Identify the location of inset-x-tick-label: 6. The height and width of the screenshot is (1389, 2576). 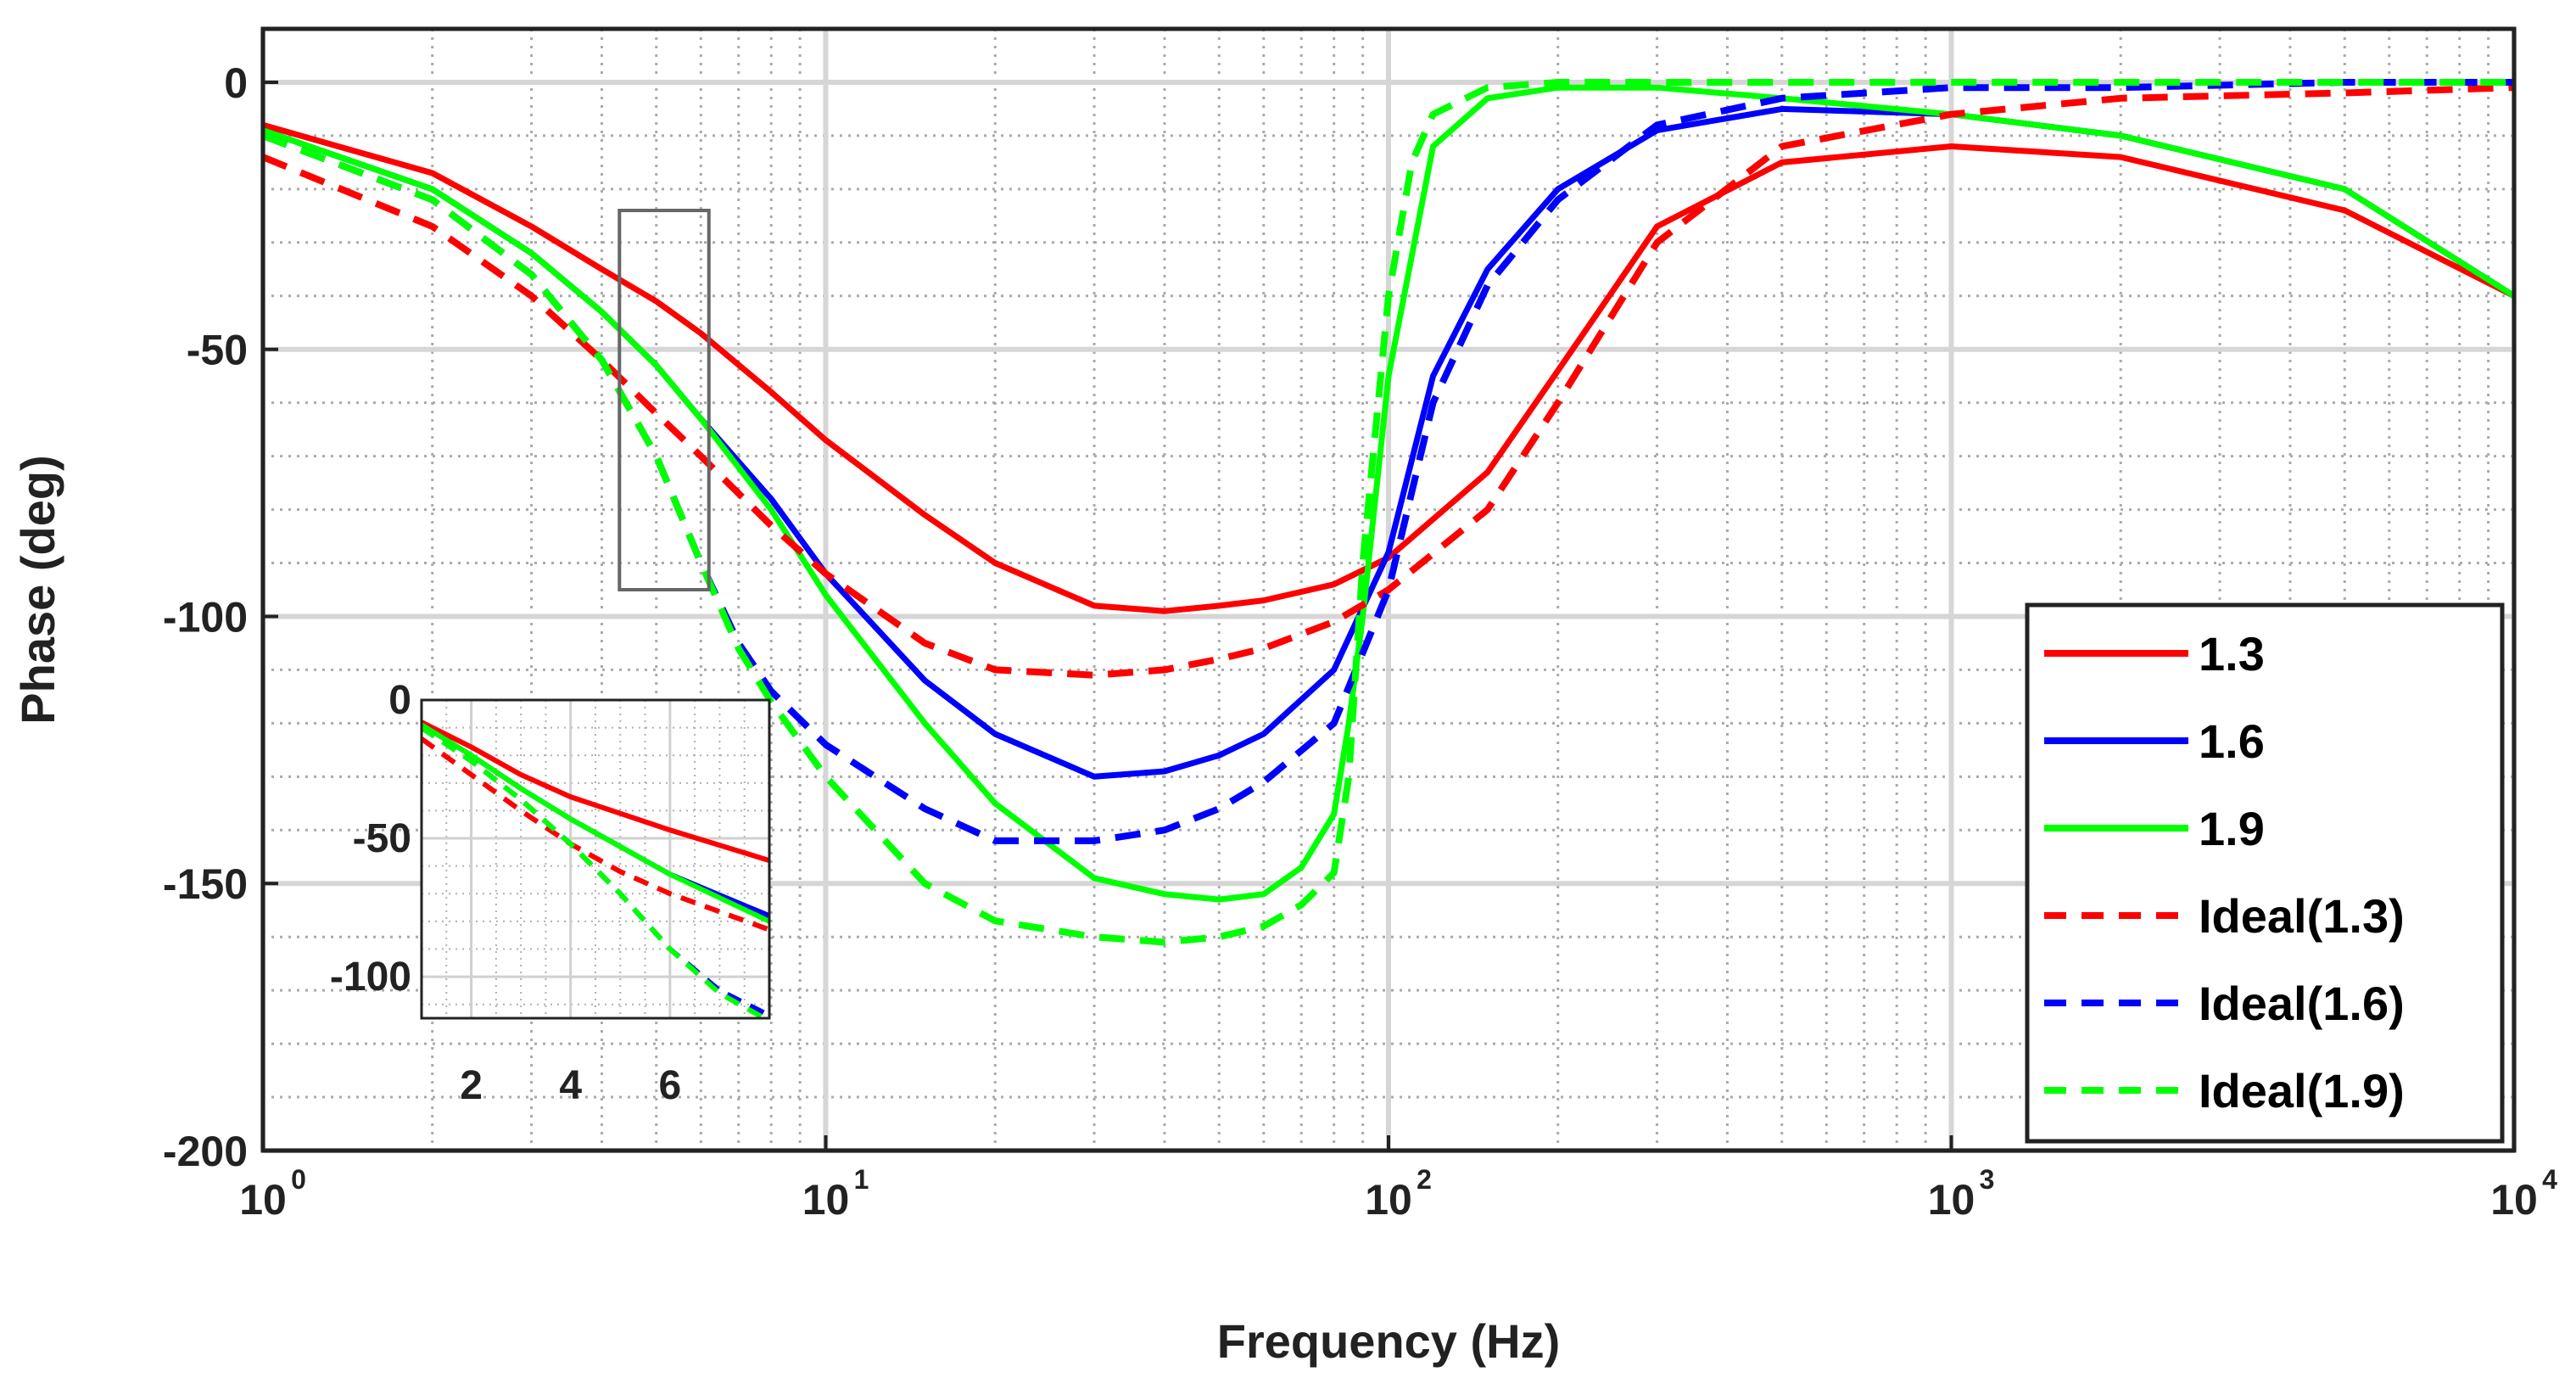
(670, 1086).